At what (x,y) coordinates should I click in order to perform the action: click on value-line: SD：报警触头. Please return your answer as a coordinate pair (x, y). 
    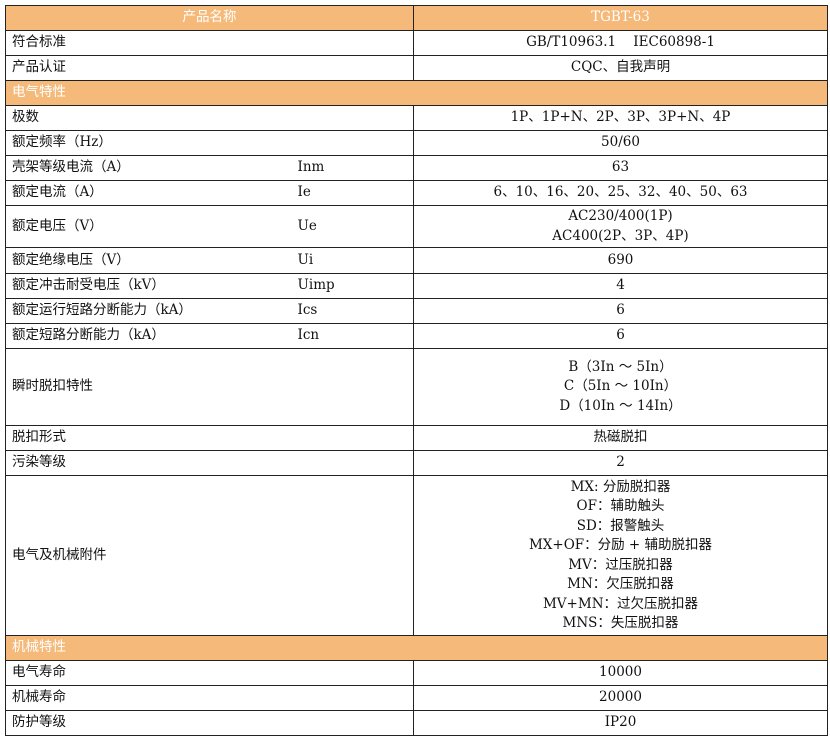
    Looking at the image, I should click on (620, 525).